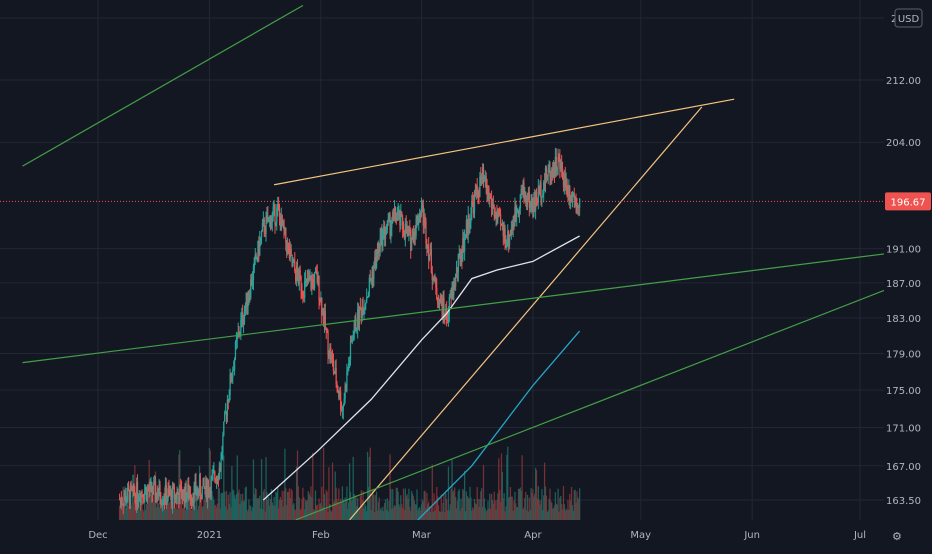 This screenshot has width=932, height=554. What do you see at coordinates (499, 425) in the screenshot?
I see `sma-line-teal` at bounding box center [499, 425].